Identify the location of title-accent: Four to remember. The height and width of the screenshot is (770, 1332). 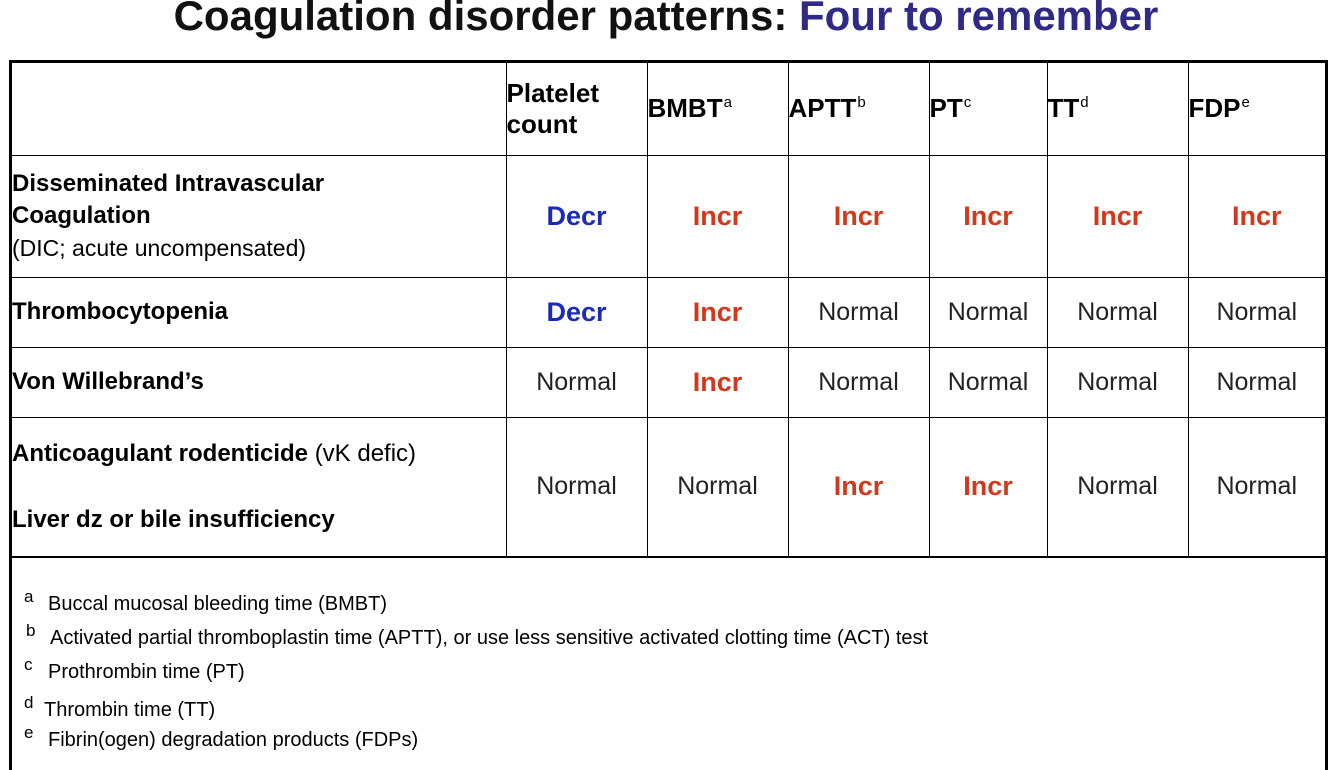
(978, 19).